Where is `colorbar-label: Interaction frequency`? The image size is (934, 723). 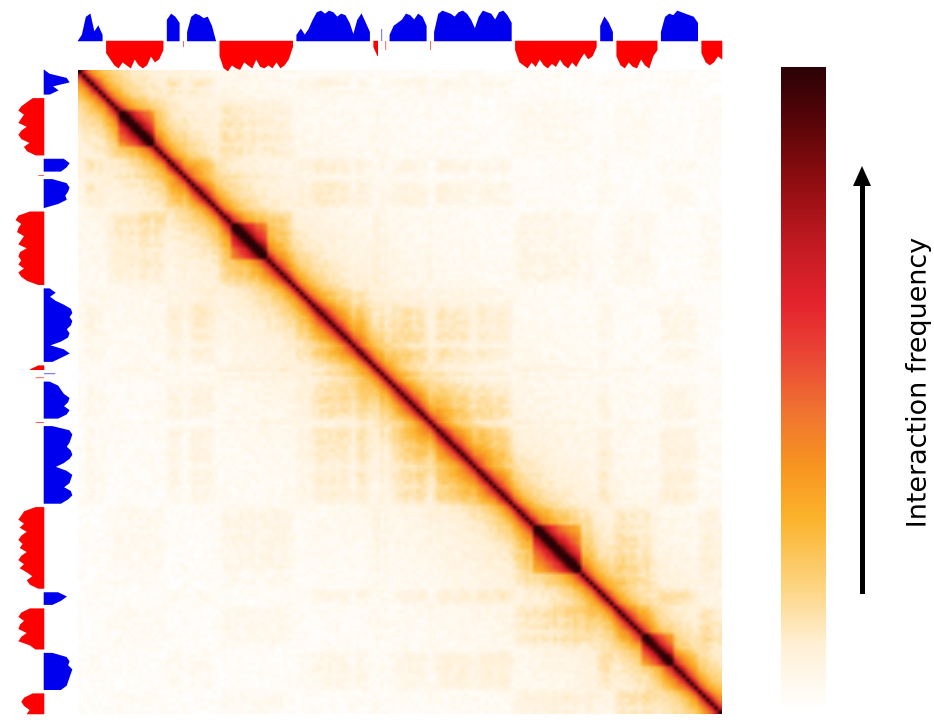
colorbar-label: Interaction frequency is located at coordinates (917, 383).